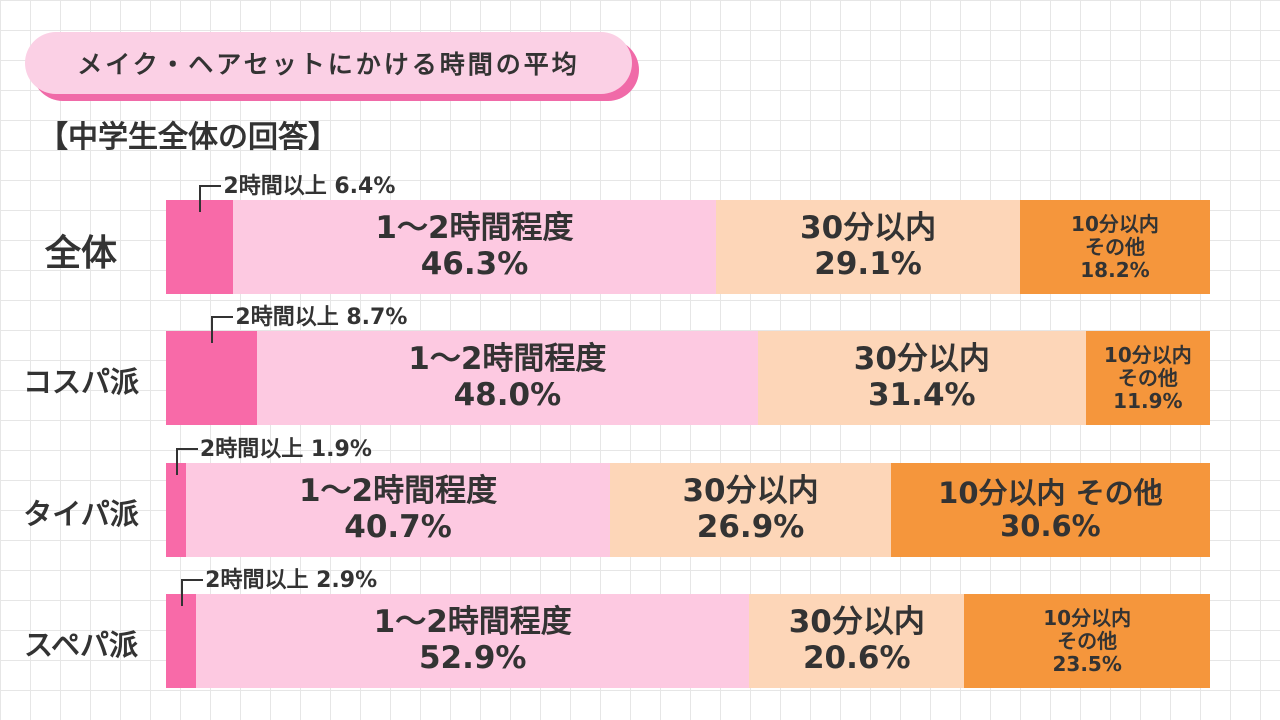  I want to click on bar-segment-1-2h: 1〜2時間程度 46.3%, so click(474, 247).